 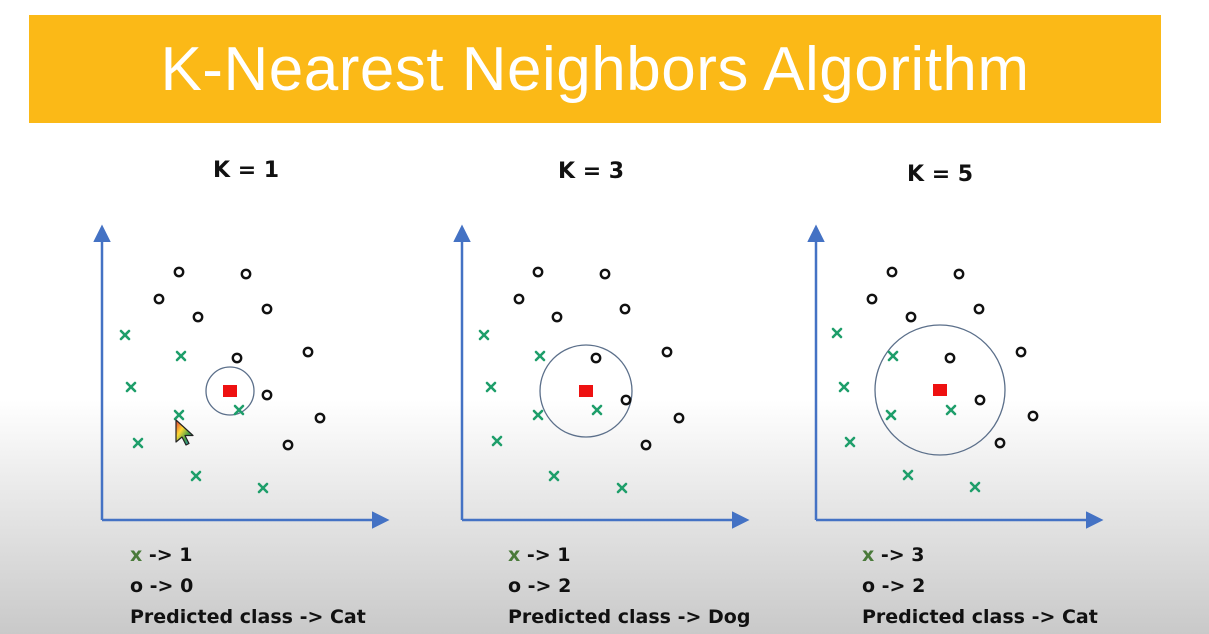 What do you see at coordinates (629, 617) in the screenshot?
I see `predicted-class: Predicted class -> Dog` at bounding box center [629, 617].